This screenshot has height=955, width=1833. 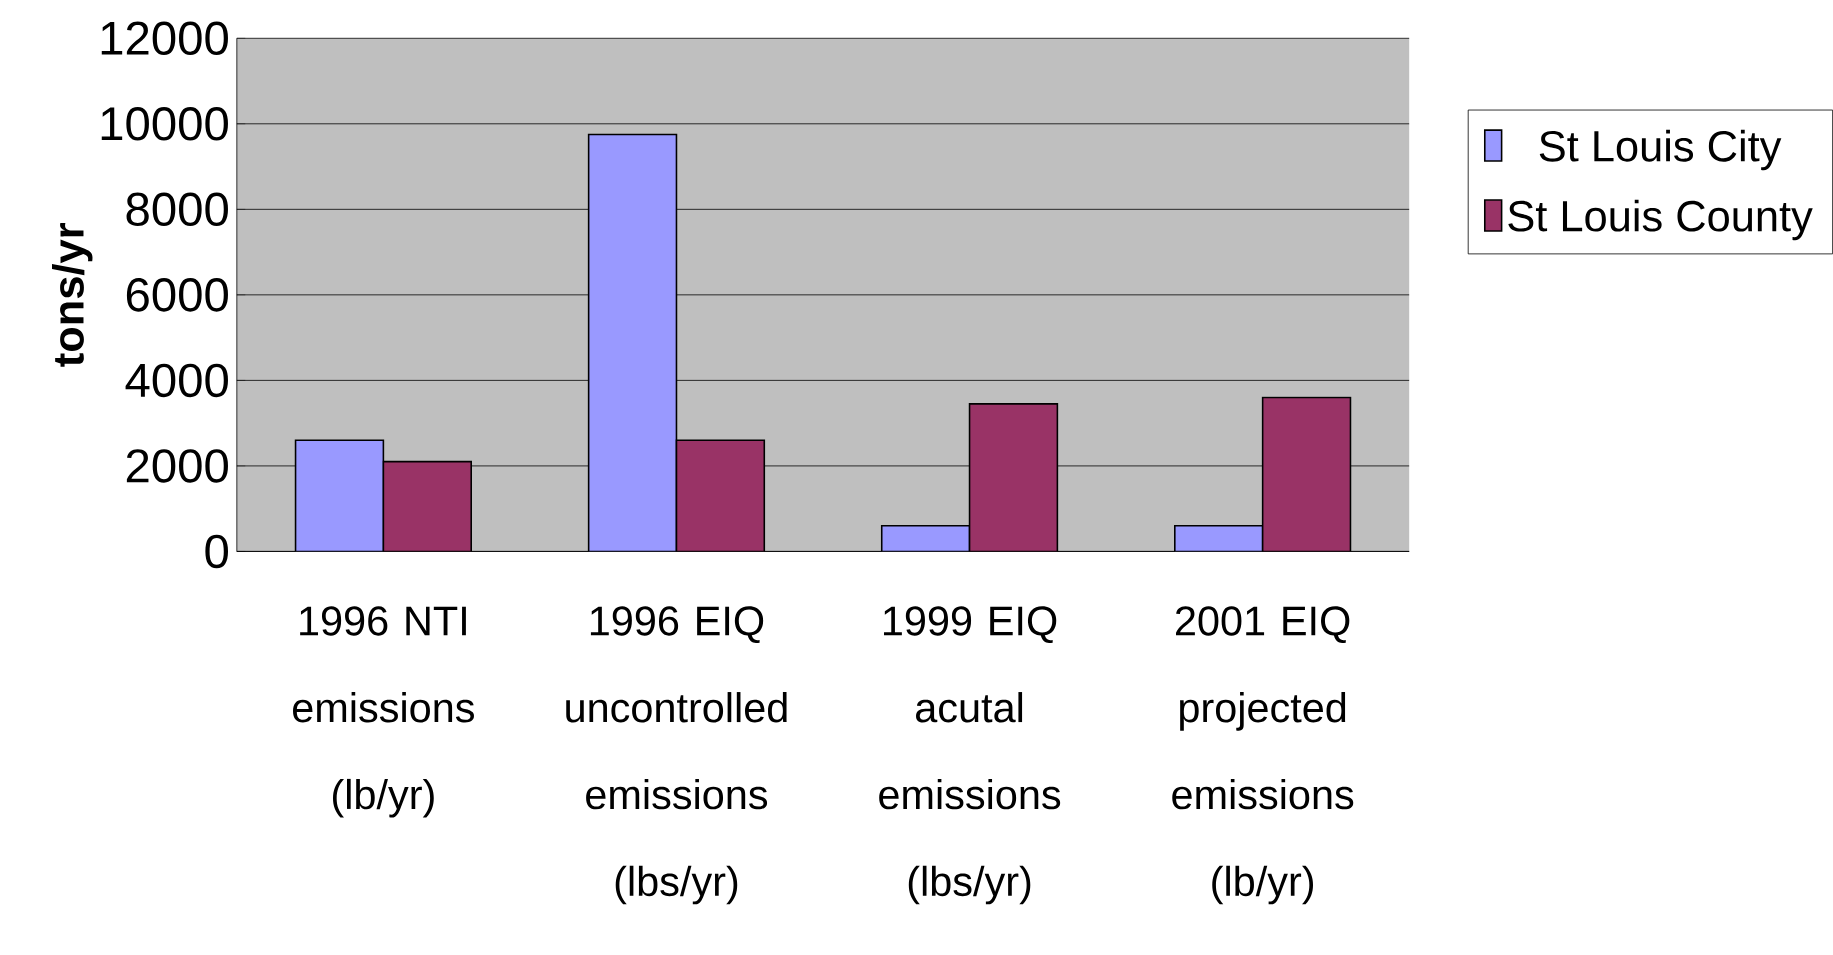 I want to click on y-tick-label: 0, so click(x=217, y=551).